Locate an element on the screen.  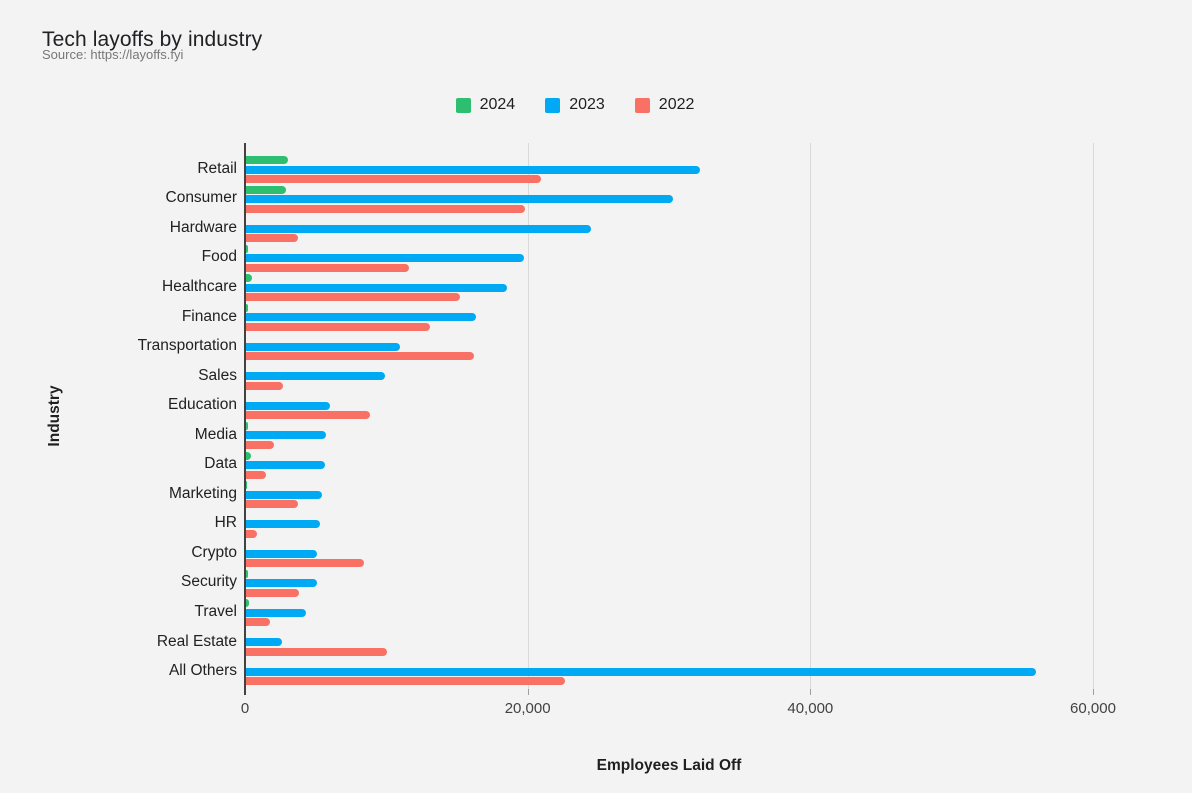
category-label-sales: Sales is located at coordinates (217, 375).